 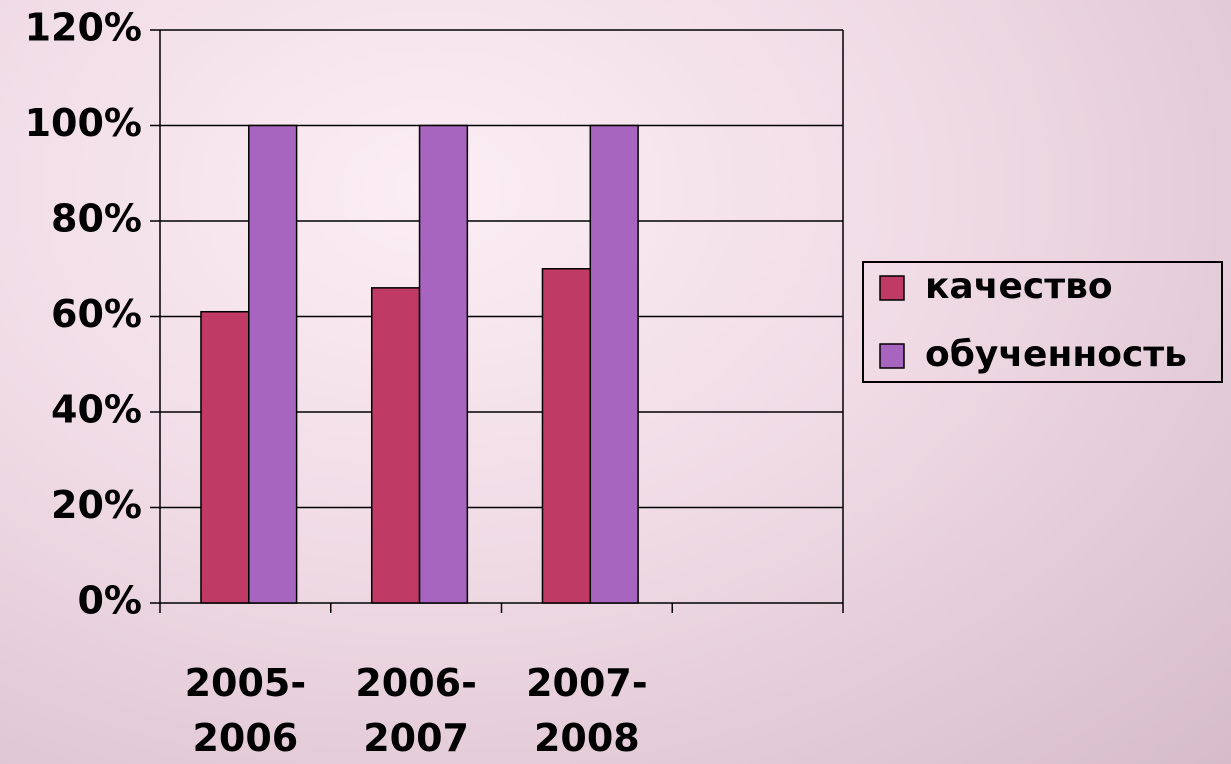 I want to click on y-tick-label: 100%, so click(x=83, y=123).